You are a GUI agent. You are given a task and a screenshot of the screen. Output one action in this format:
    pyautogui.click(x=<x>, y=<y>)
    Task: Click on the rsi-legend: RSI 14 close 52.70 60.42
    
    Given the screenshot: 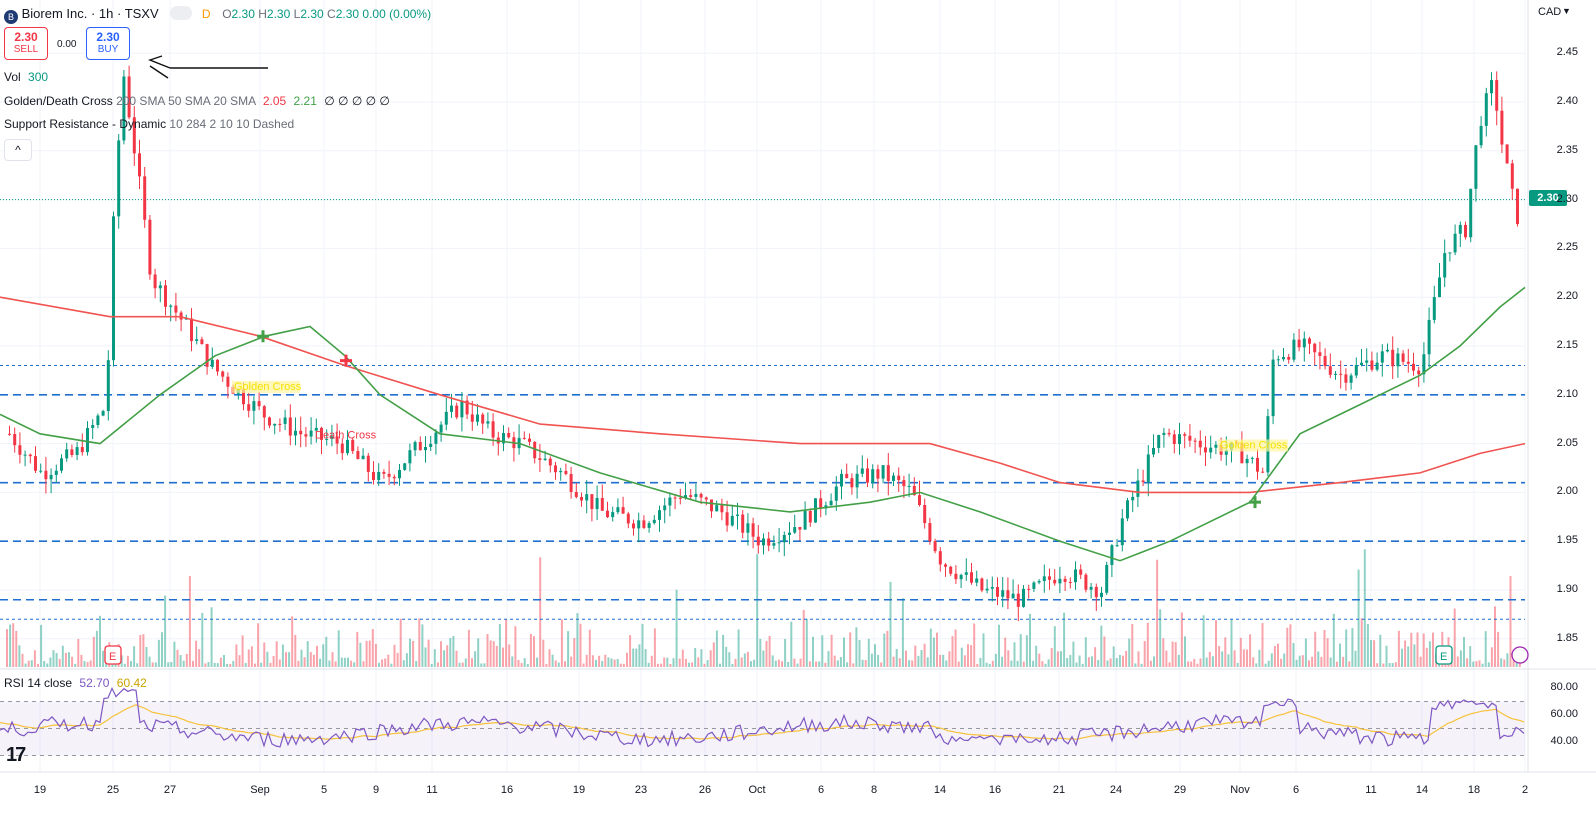 What is the action you would take?
    pyautogui.click(x=75, y=683)
    